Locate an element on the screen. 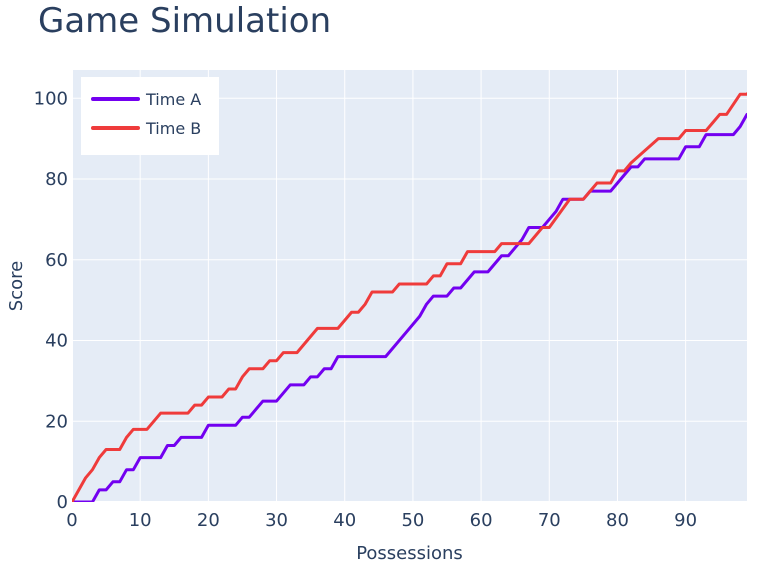  y-tick-label: 40 is located at coordinates (56, 341).